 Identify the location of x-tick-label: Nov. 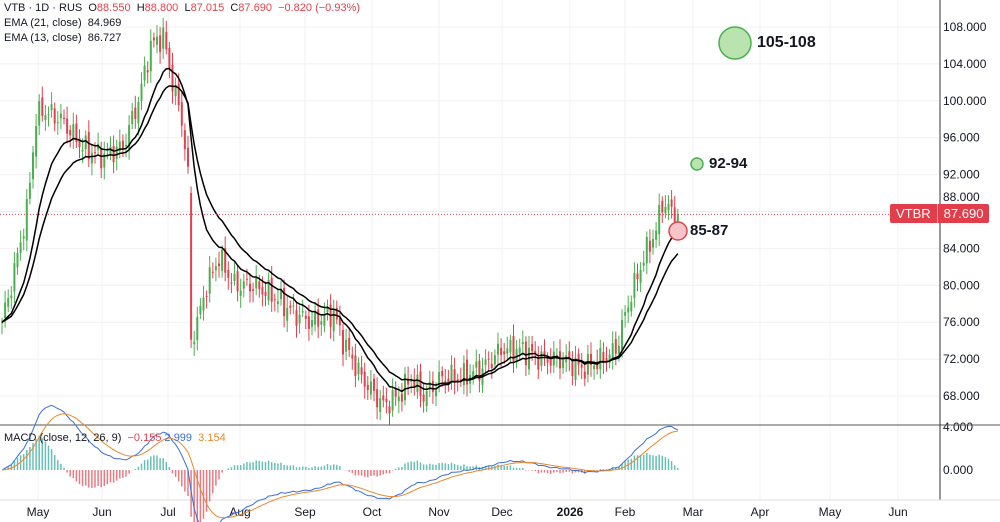
(438, 512).